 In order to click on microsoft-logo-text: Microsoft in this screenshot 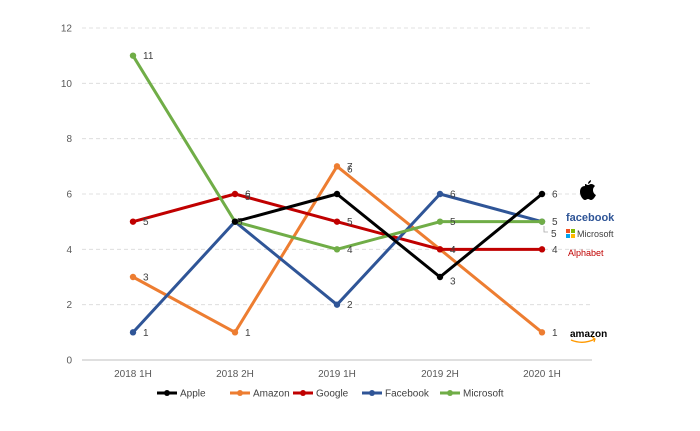, I will do `click(595, 234)`.